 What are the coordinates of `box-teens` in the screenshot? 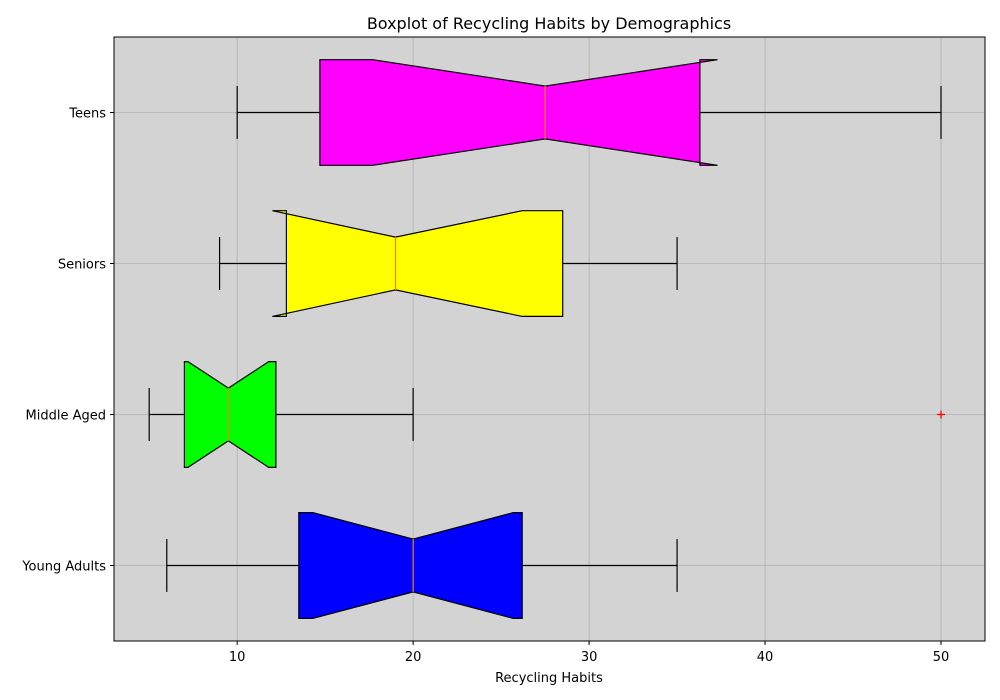 It's located at (589, 112).